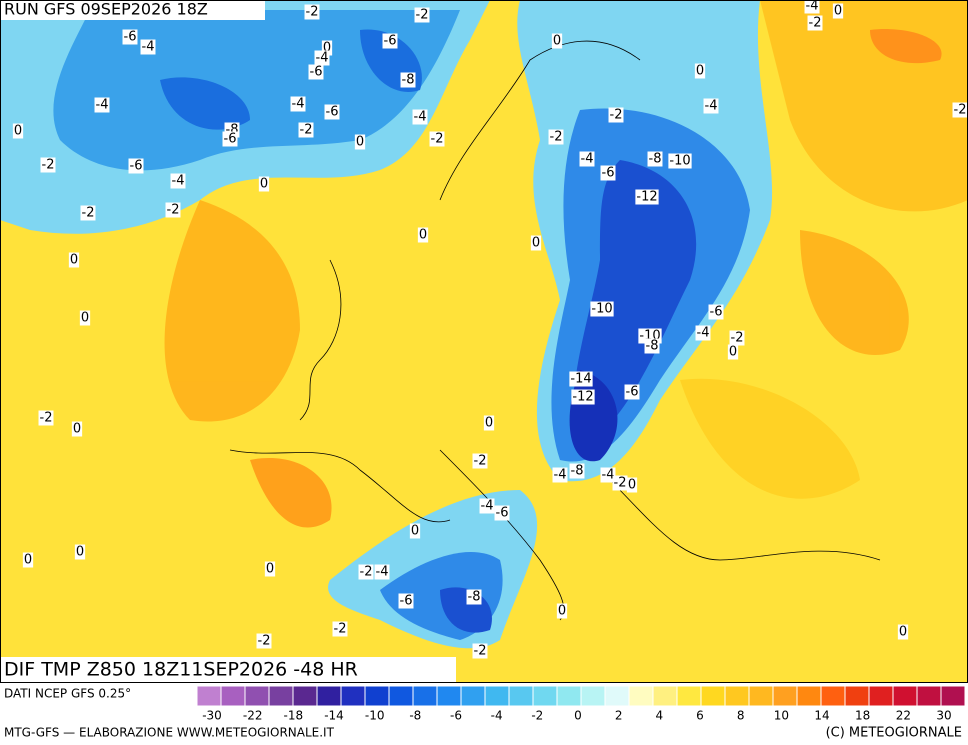  Describe the element at coordinates (578, 716) in the screenshot. I see `colorbar-label: 0` at that location.